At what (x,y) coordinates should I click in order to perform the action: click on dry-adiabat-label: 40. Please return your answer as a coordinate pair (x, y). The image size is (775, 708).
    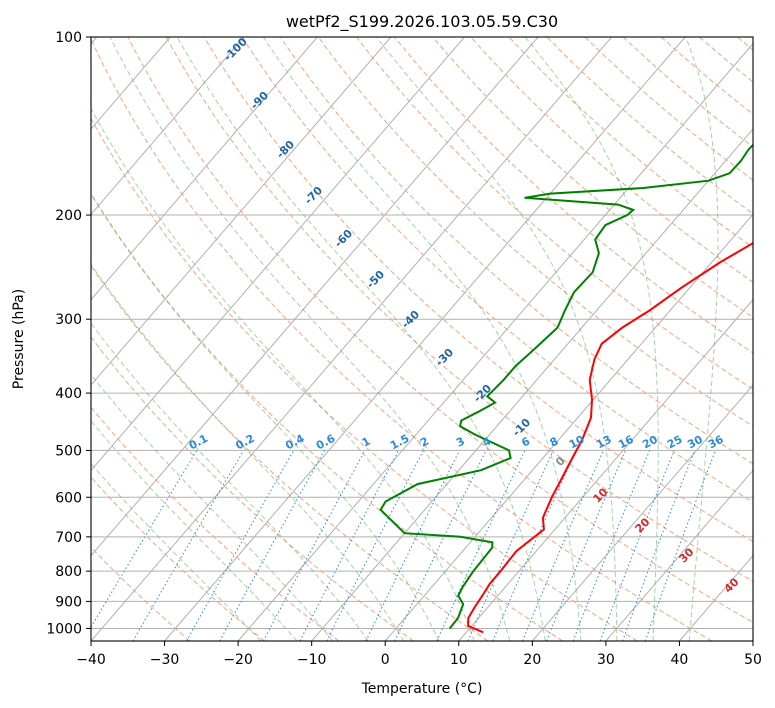
    Looking at the image, I should click on (732, 585).